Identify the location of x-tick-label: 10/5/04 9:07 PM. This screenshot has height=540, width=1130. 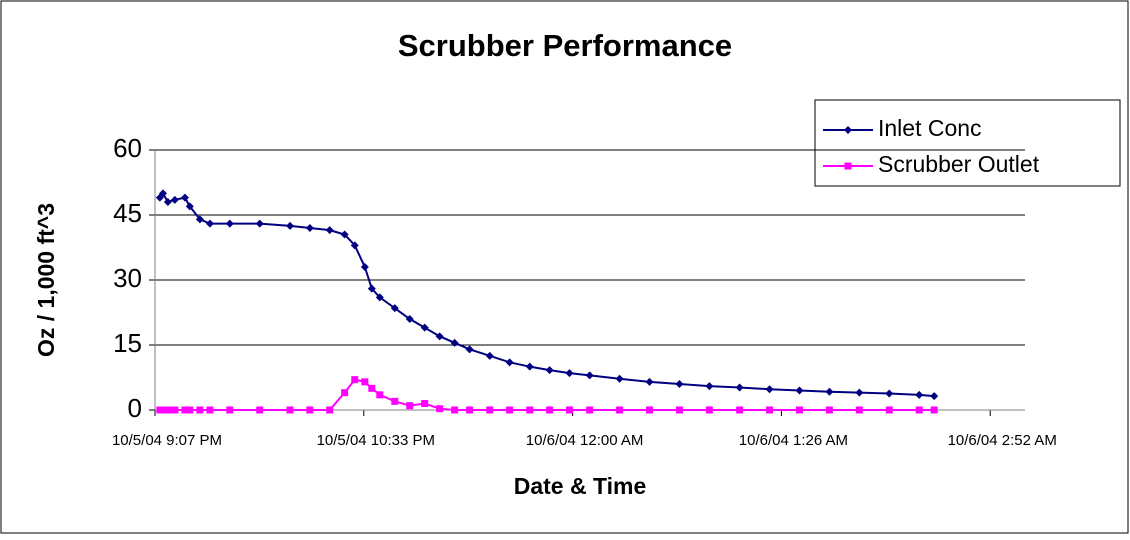
(167, 440).